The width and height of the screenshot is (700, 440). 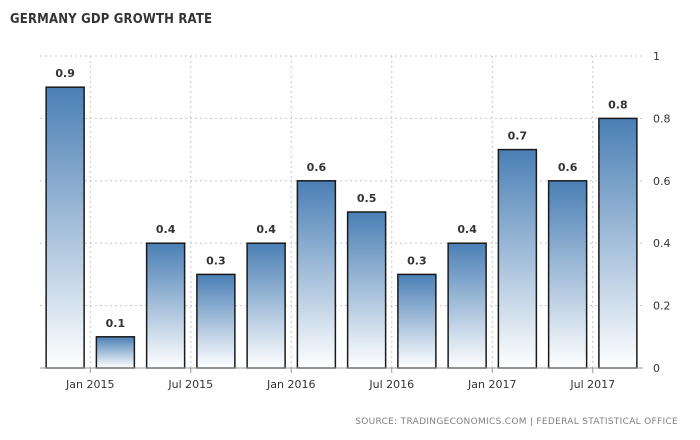 I want to click on x-tick-label: Jul 2017, so click(x=592, y=384).